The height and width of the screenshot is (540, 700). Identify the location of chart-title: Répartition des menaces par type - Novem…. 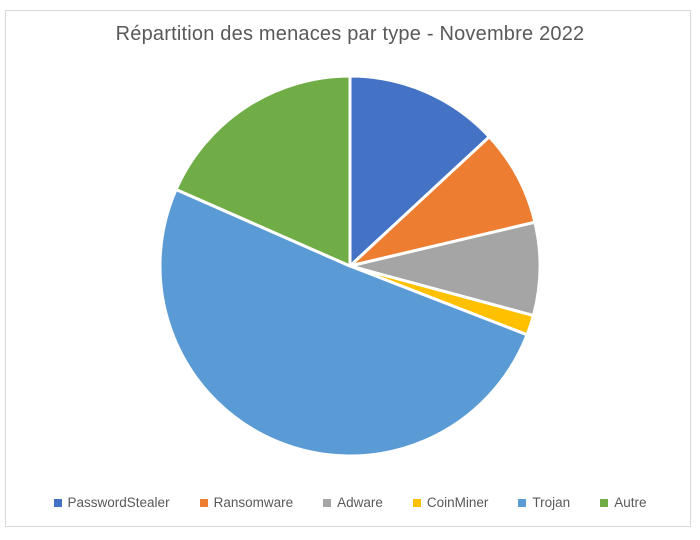
(350, 34).